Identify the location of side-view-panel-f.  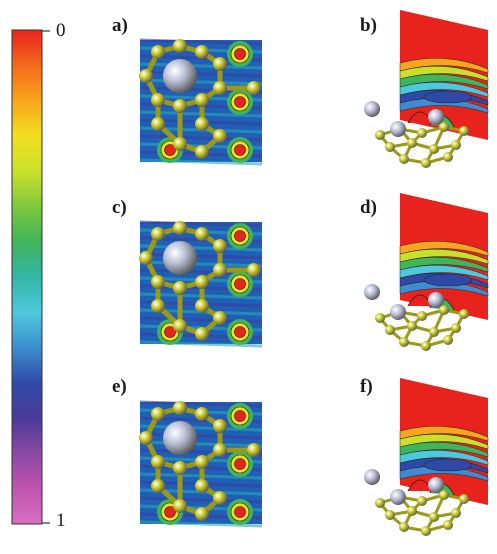
(426, 457).